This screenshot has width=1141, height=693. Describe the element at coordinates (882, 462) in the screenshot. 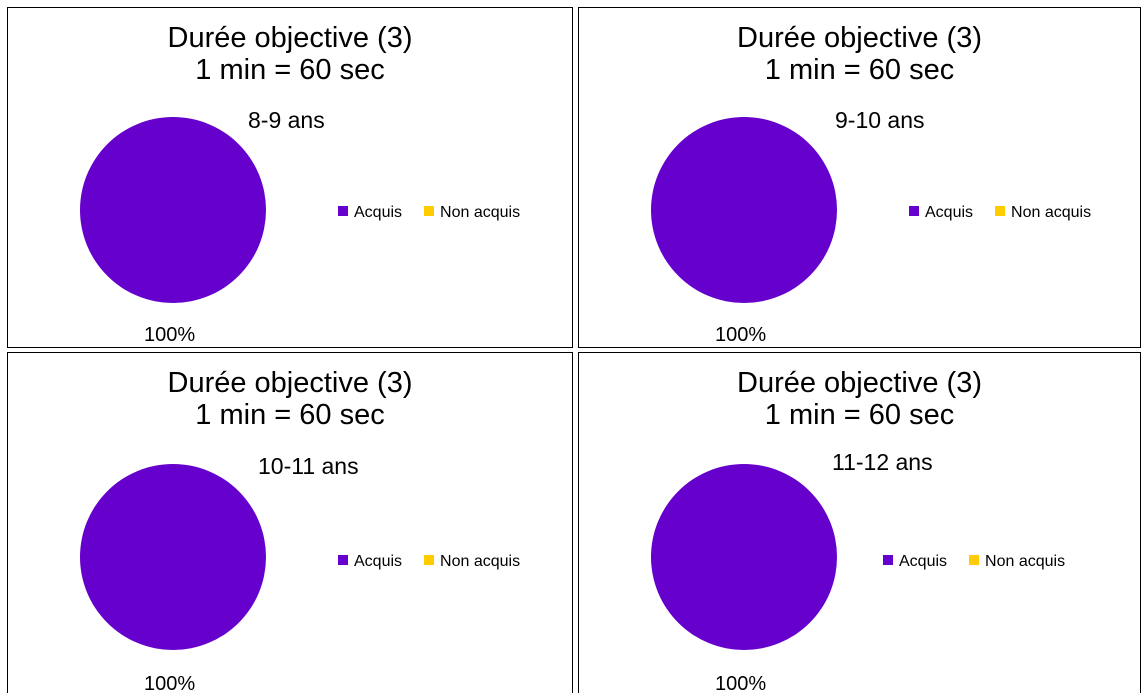

I see `chart-subtitle: 11-12 ans` at that location.